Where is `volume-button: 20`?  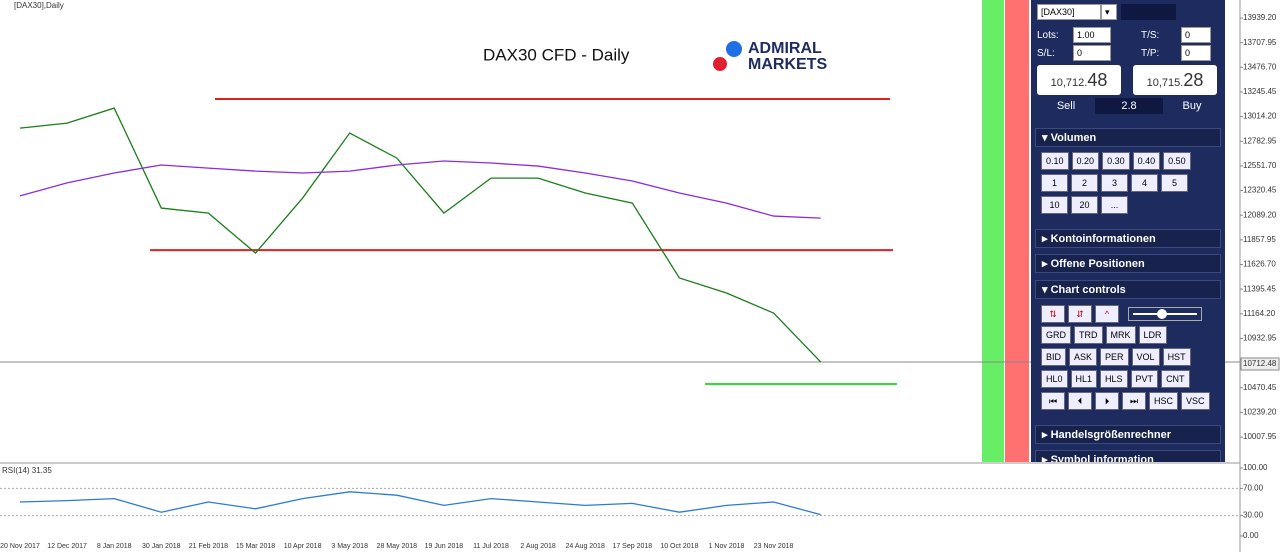 volume-button: 20 is located at coordinates (1084, 205).